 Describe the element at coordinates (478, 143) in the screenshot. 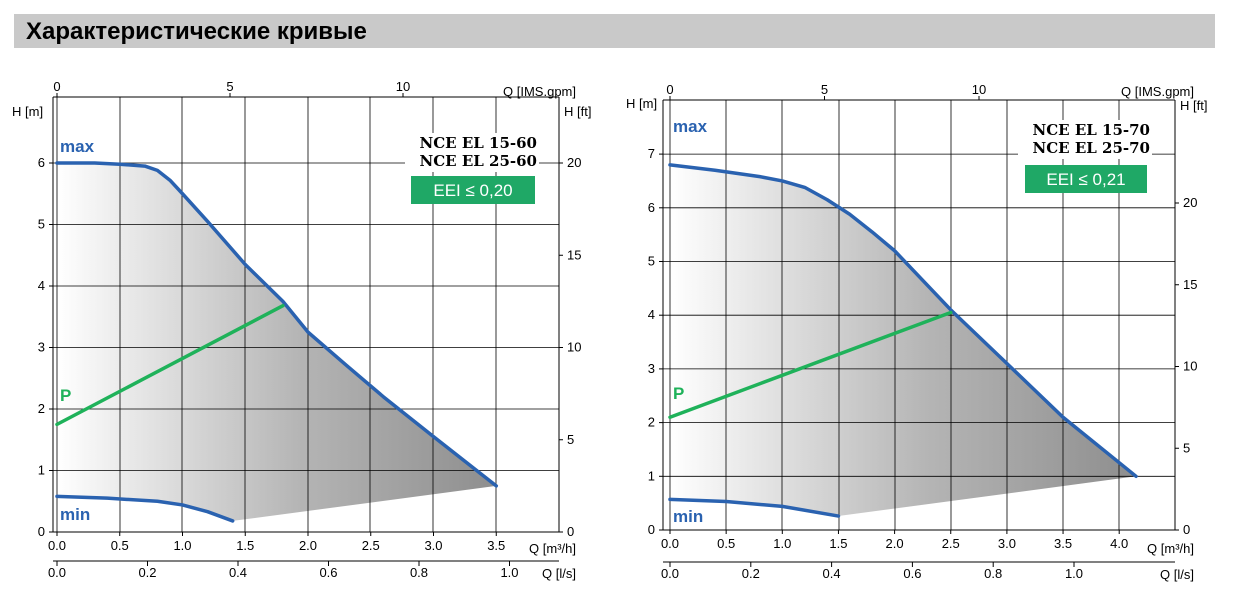

I see `model-label-1: NCE EL 15-60` at that location.